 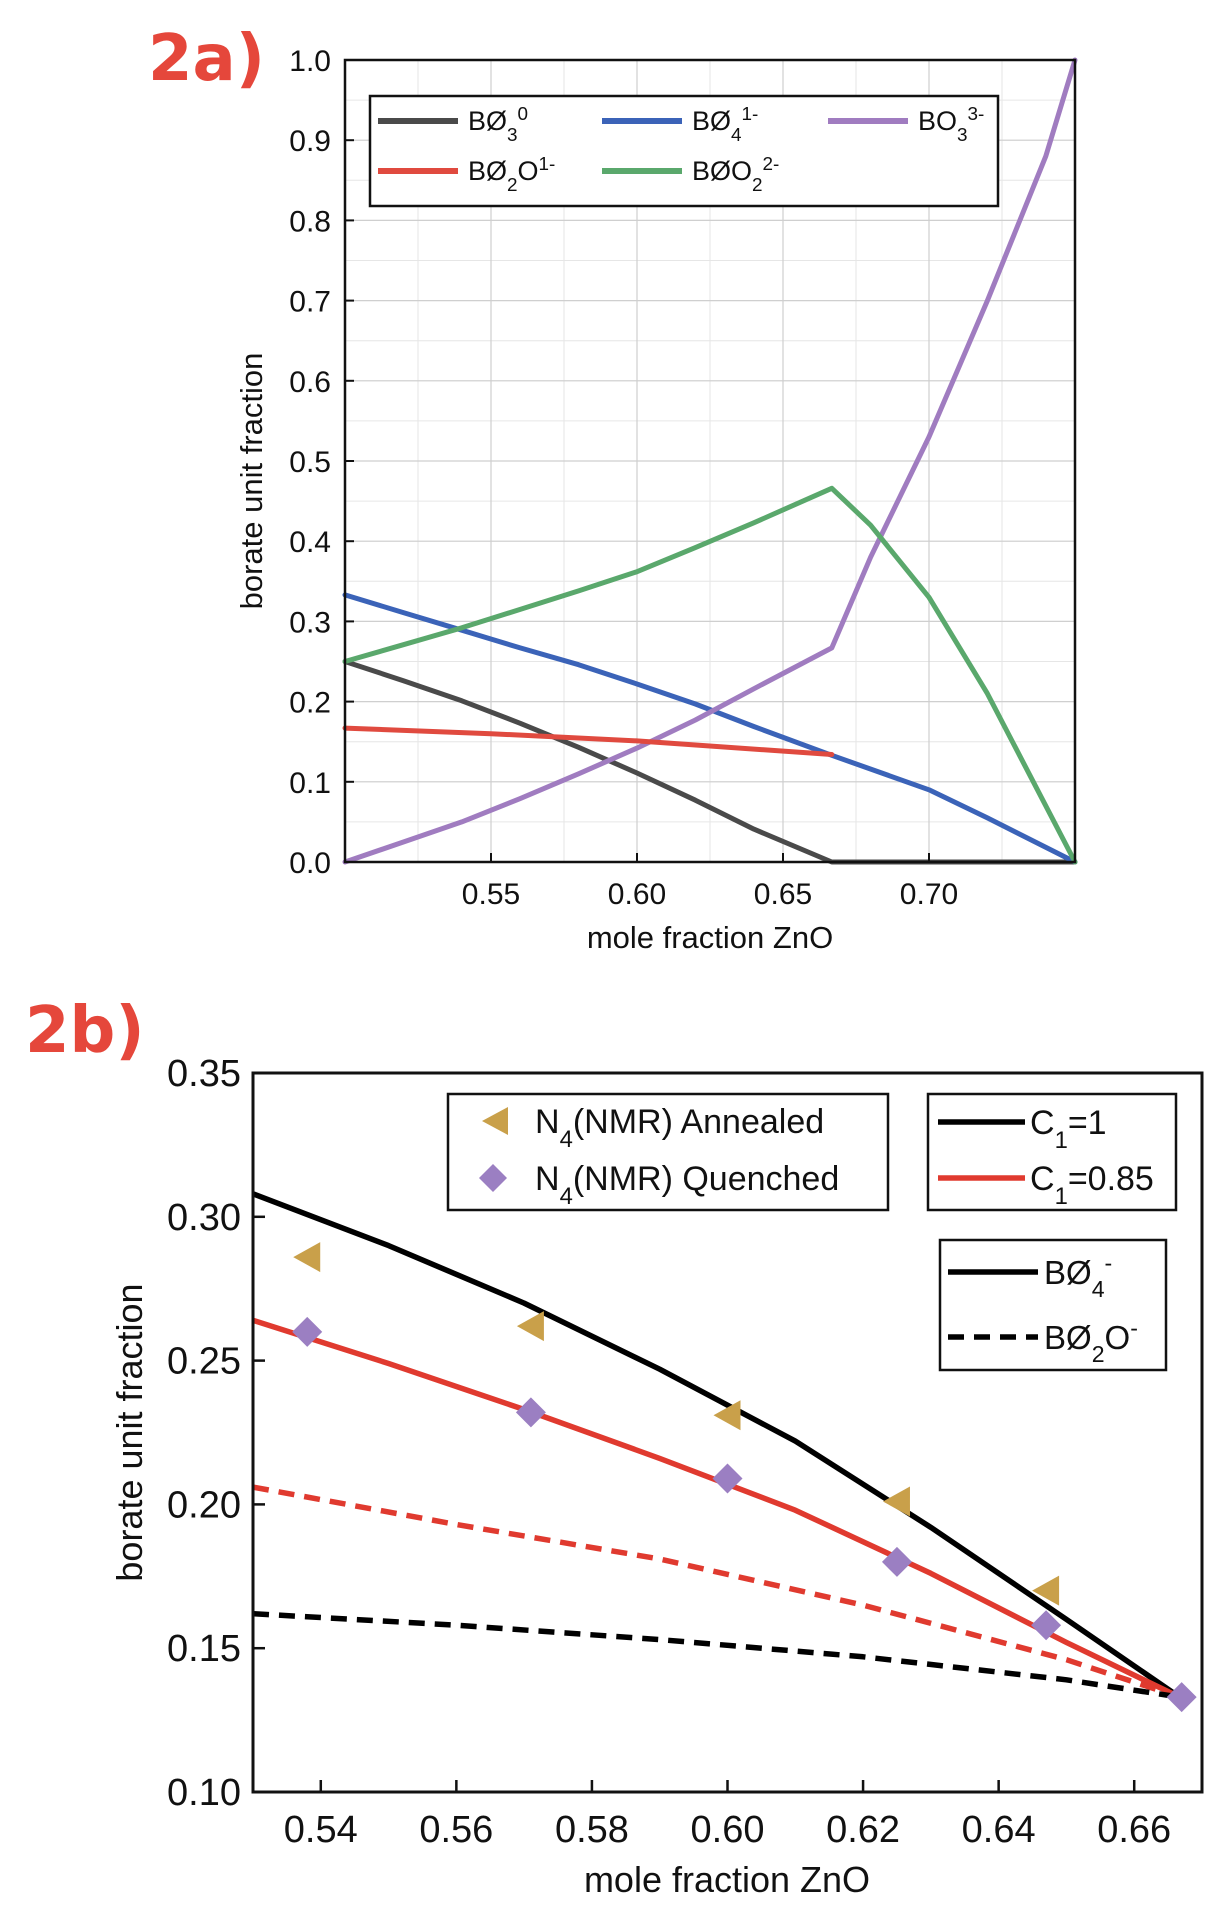 What do you see at coordinates (493, 1178) in the screenshot?
I see `legend-marker-quenched` at bounding box center [493, 1178].